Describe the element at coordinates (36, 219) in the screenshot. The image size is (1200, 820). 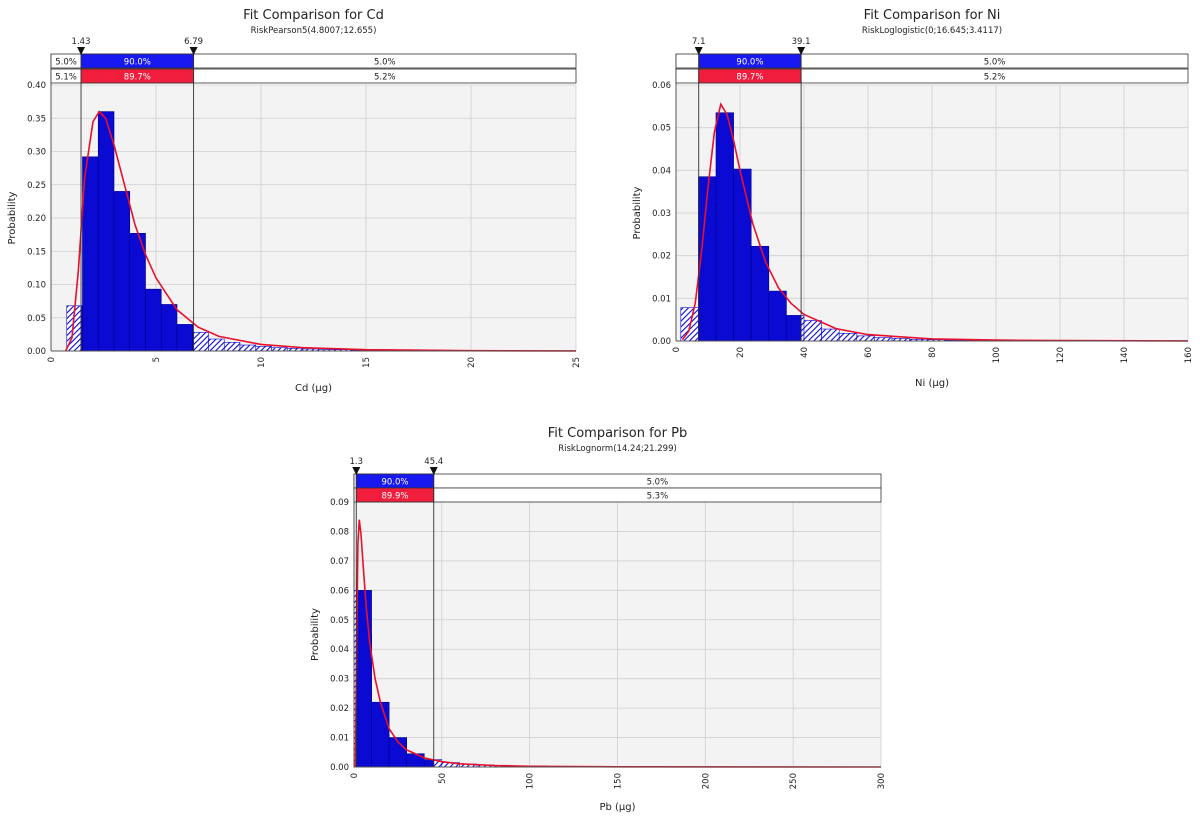
I see `y-tick-label: 0.20` at that location.